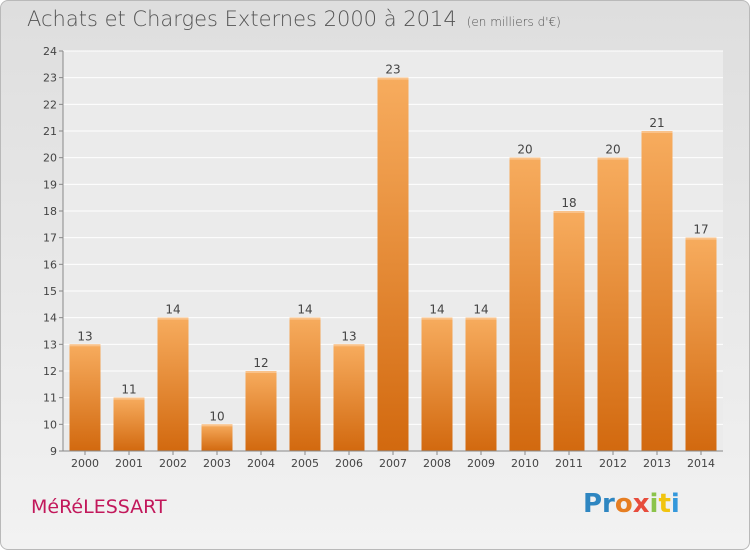  What do you see at coordinates (657, 291) in the screenshot?
I see `bar-2013` at bounding box center [657, 291].